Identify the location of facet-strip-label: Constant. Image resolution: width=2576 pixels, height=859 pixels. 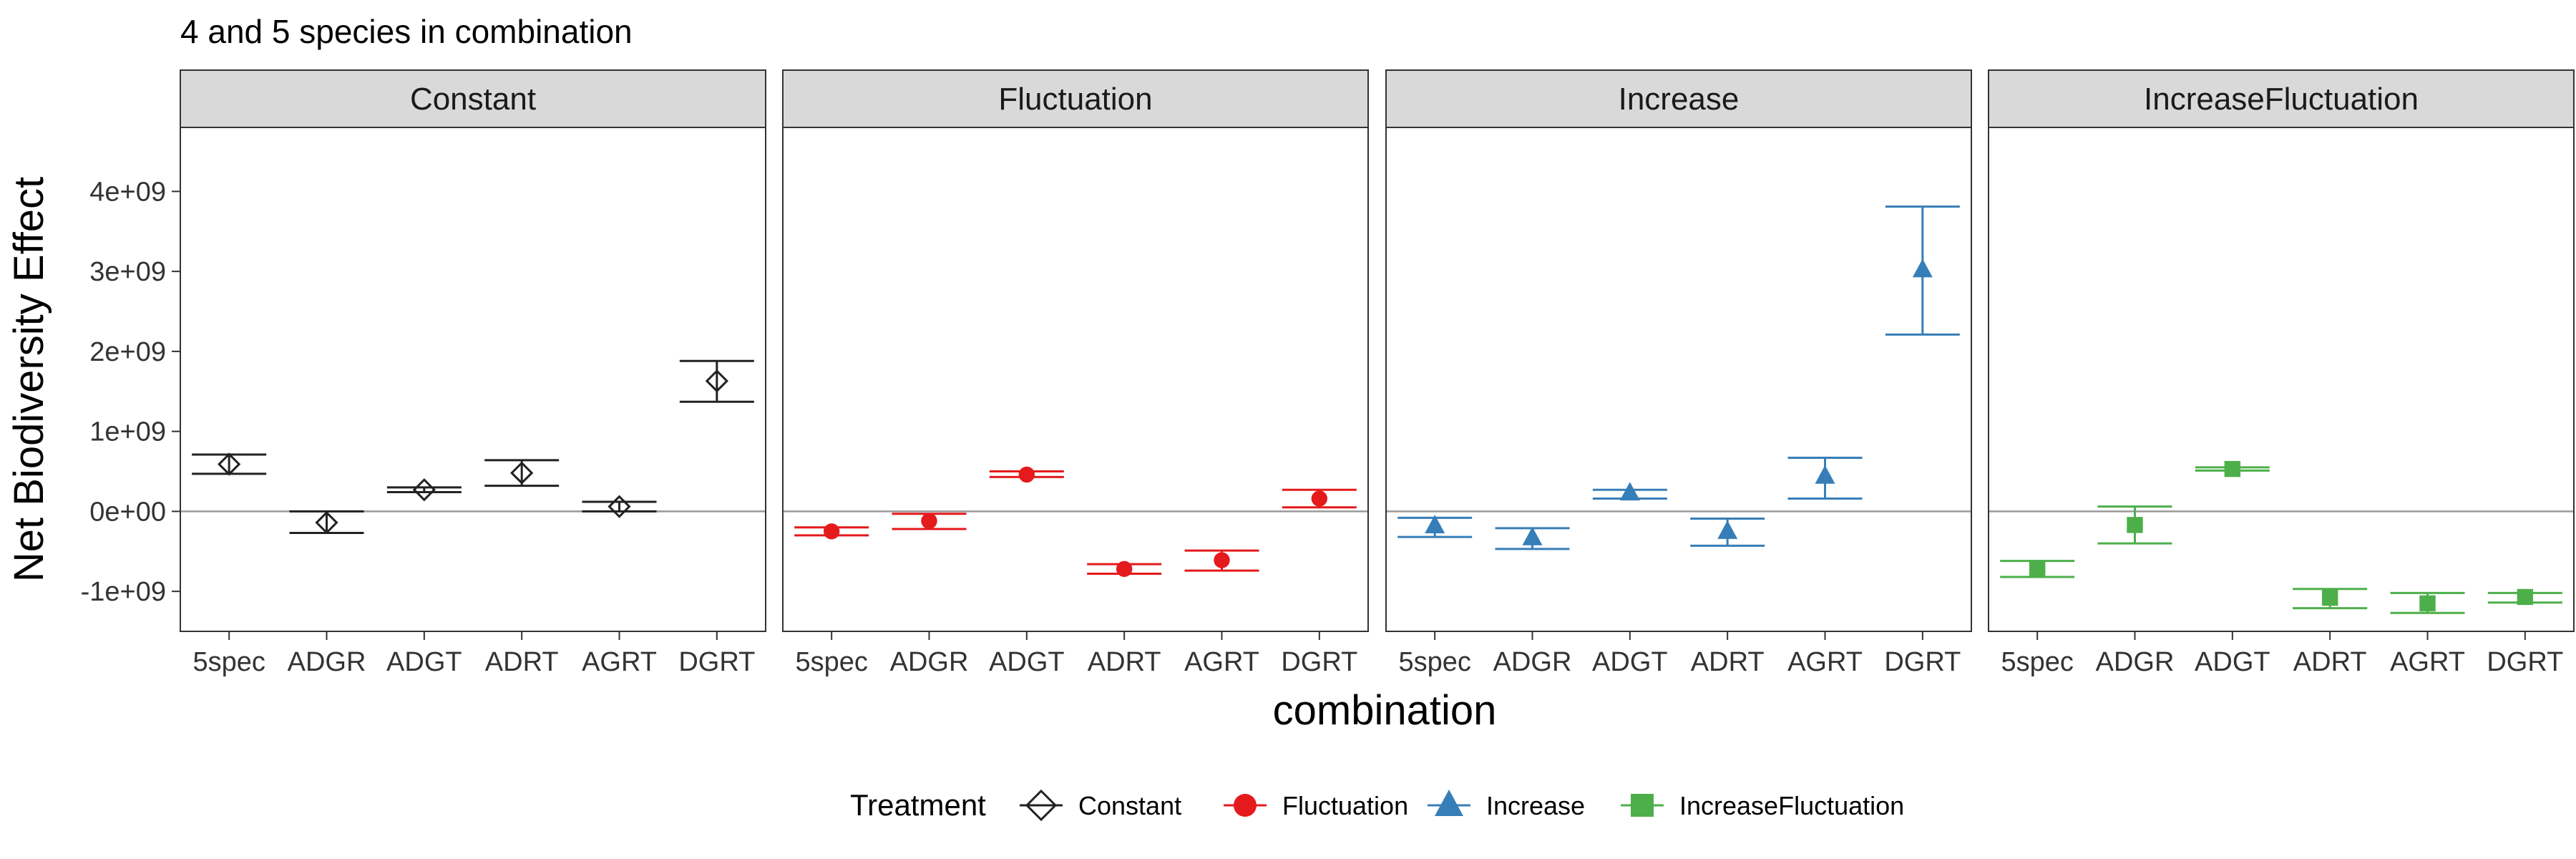
(473, 99).